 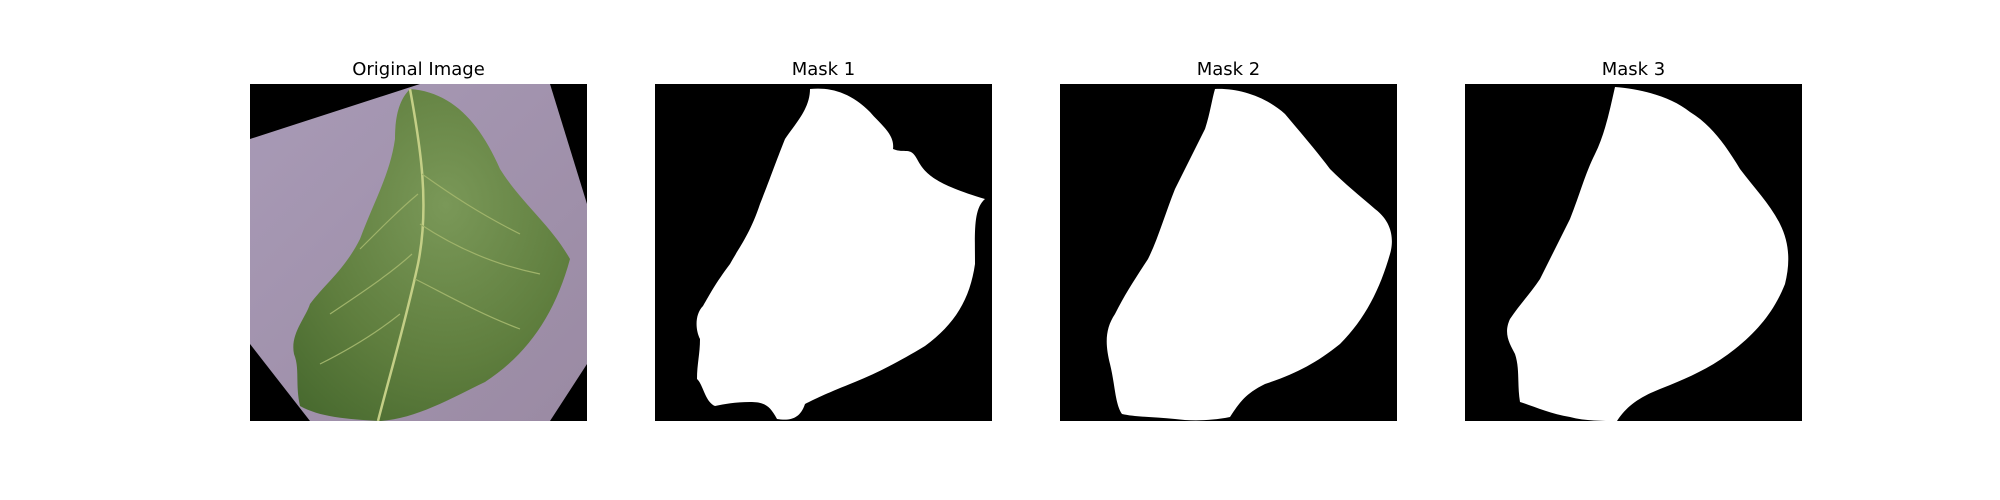 I want to click on panel-mask-3: Mask 3, so click(x=1633, y=239).